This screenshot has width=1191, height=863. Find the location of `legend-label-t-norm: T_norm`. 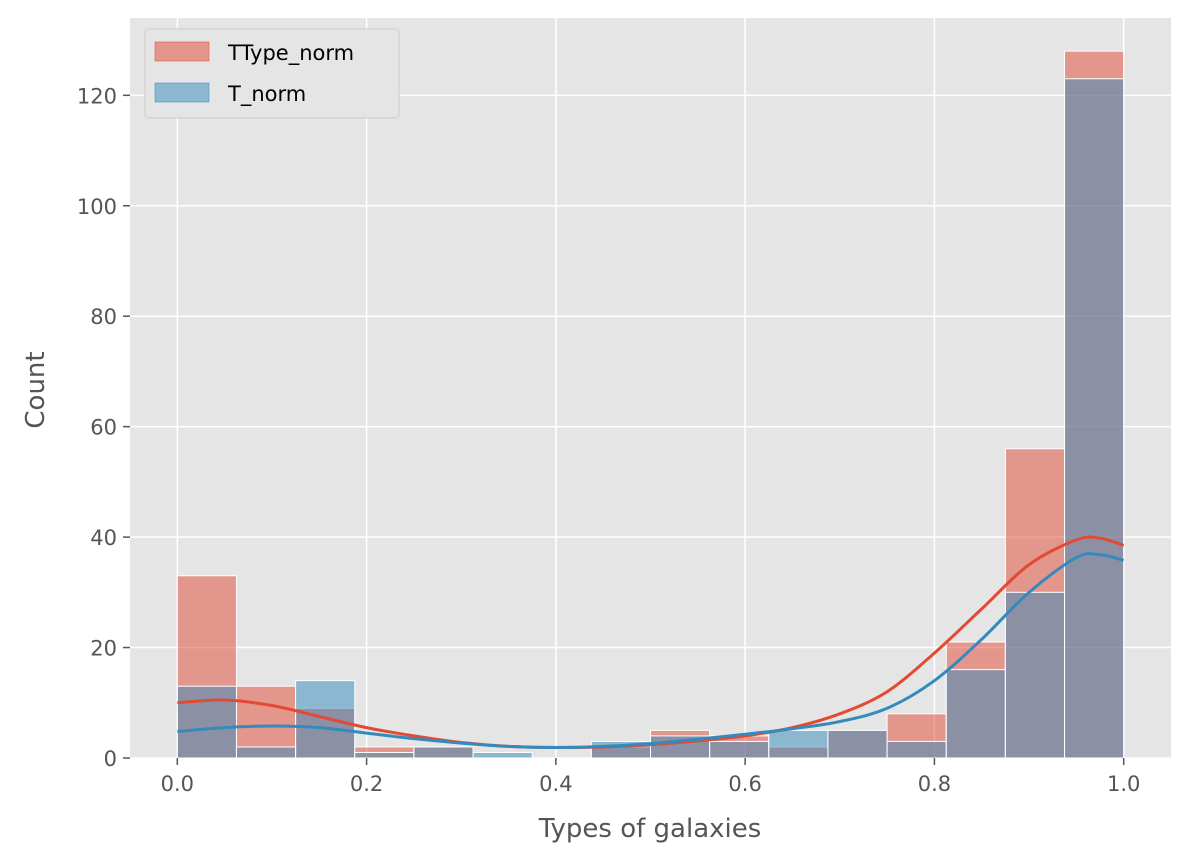

legend-label-t-norm: T_norm is located at coordinates (266, 94).